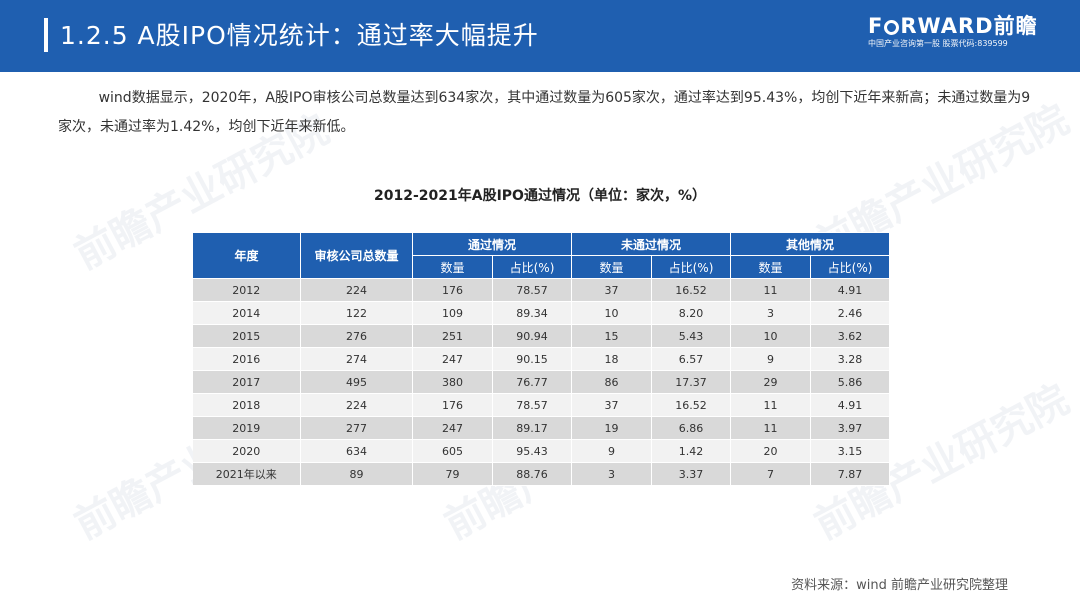 The height and width of the screenshot is (607, 1080). What do you see at coordinates (532, 267) in the screenshot?
I see `header-passed-ratio: 占比(%)` at bounding box center [532, 267].